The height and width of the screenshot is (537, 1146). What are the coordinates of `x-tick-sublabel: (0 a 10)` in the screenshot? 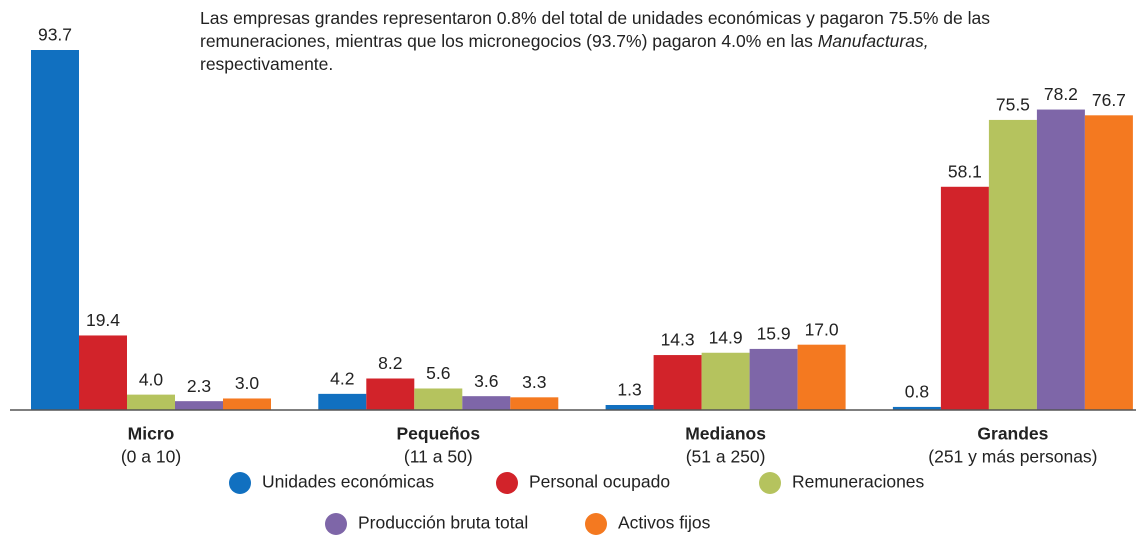 It's located at (151, 457).